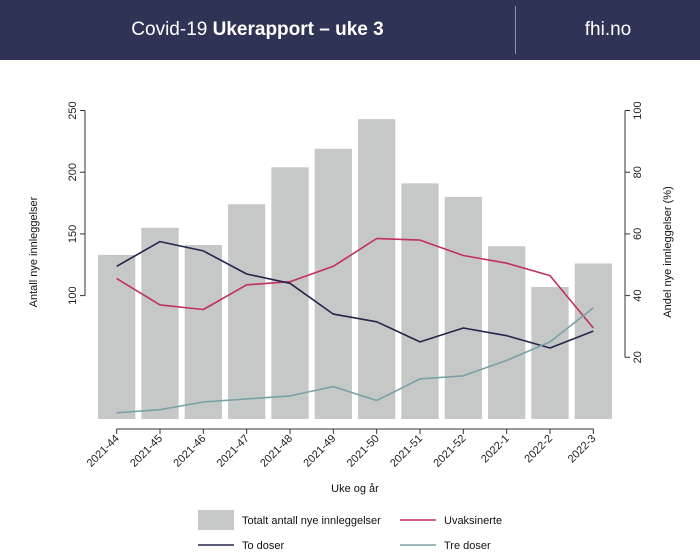 The image size is (700, 554). I want to click on y-right-tick-label: 100, so click(638, 110).